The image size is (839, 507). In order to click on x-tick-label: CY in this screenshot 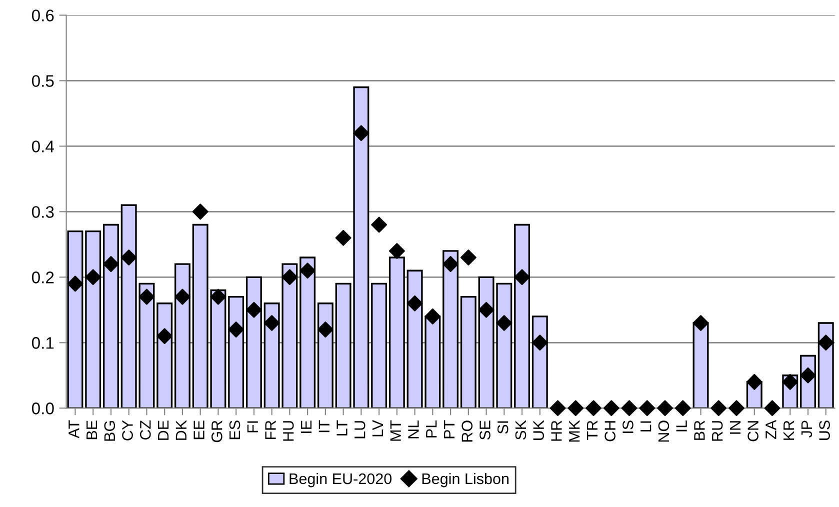, I will do `click(127, 430)`.